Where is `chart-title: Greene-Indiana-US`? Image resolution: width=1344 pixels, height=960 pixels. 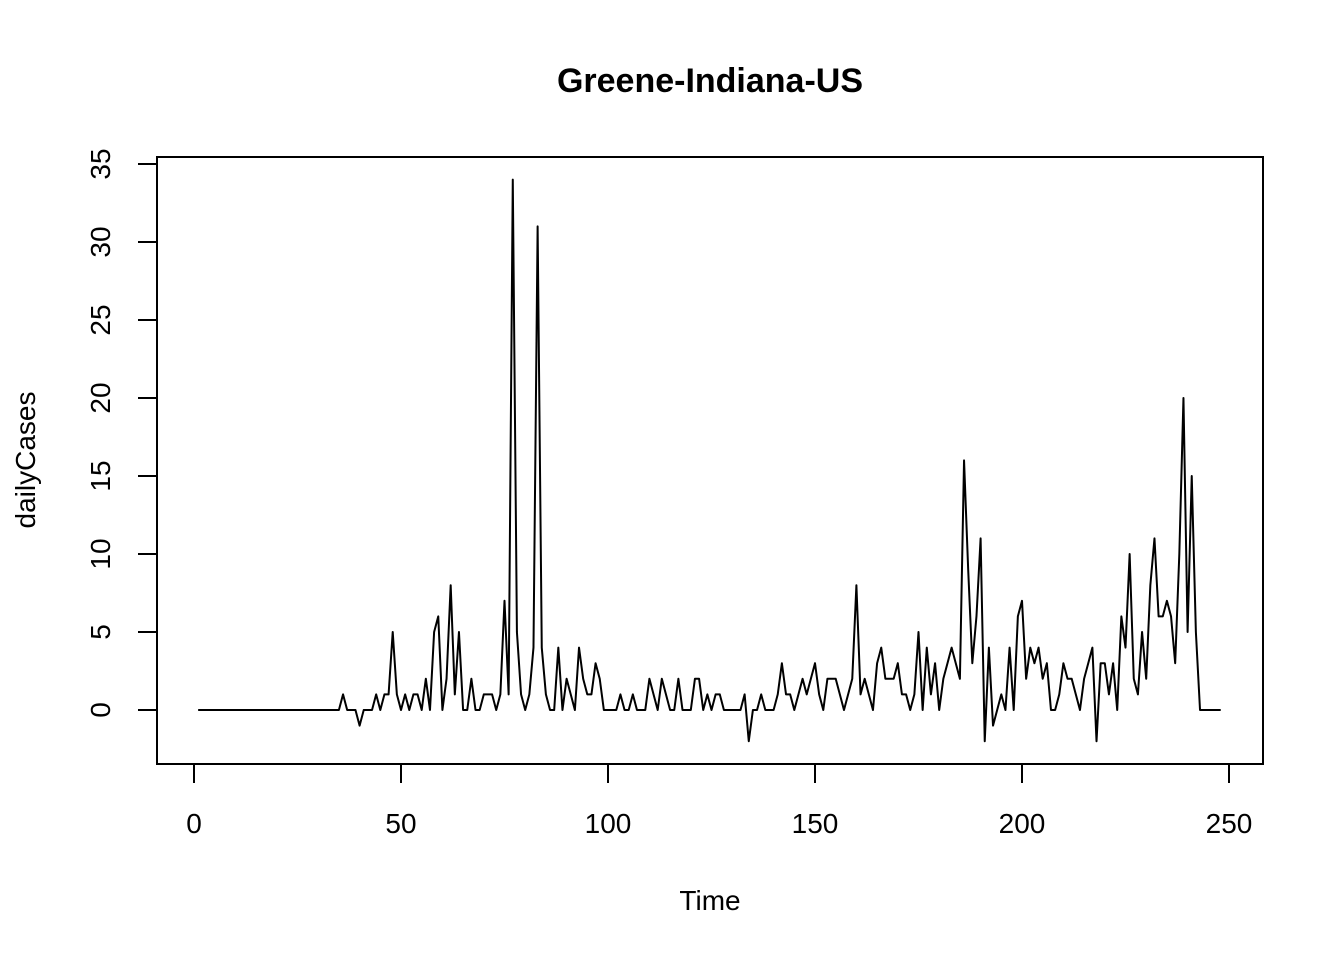
chart-title: Greene-Indiana-US is located at coordinates (710, 81).